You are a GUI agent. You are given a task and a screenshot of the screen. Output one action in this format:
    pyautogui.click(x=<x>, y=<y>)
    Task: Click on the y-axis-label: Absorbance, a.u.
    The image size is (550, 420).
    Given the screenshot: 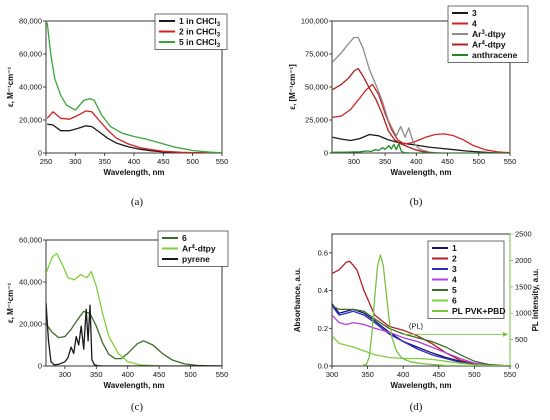 What is the action you would take?
    pyautogui.click(x=297, y=300)
    